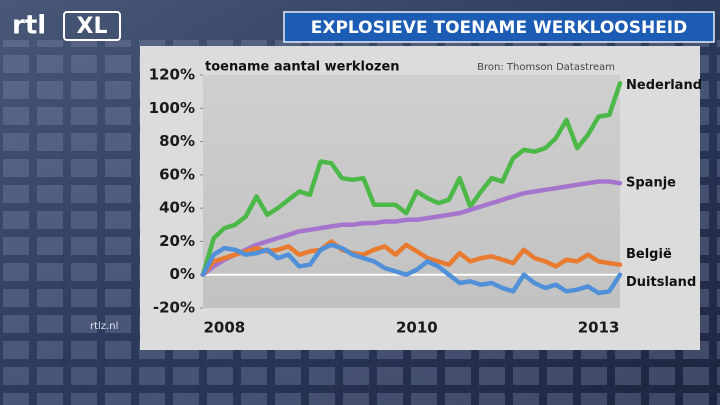 This screenshot has width=720, height=405. What do you see at coordinates (172, 108) in the screenshot?
I see `y-tick-label: 100%` at bounding box center [172, 108].